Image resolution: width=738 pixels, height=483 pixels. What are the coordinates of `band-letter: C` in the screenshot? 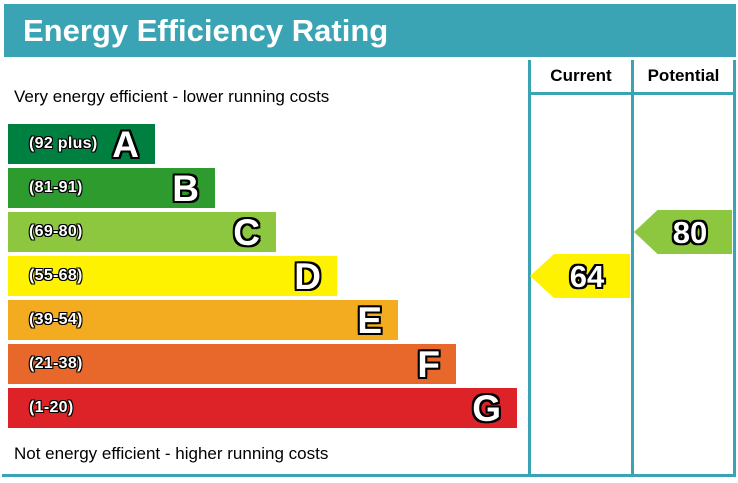 It's located at (246, 232).